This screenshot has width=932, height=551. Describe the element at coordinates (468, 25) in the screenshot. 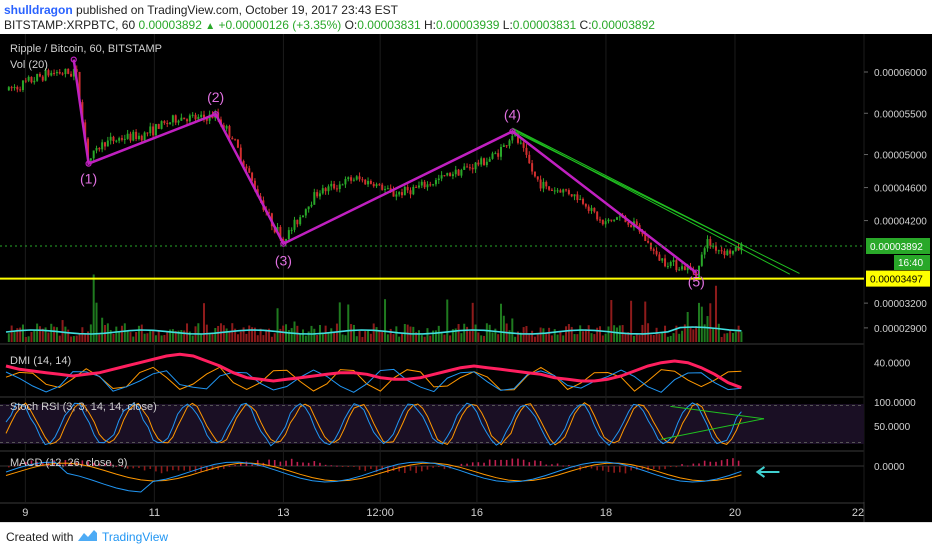

I see `high-value: 0.00003939` at that location.